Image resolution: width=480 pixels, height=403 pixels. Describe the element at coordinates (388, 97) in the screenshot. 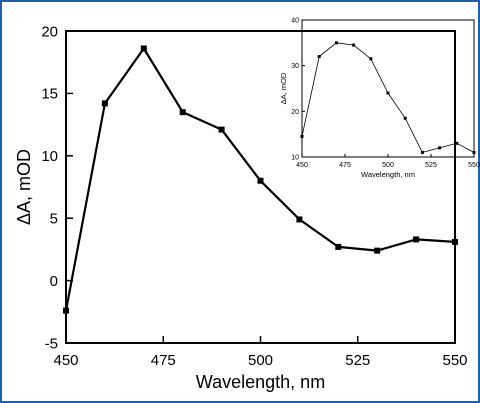

I see `inset-series-line` at that location.